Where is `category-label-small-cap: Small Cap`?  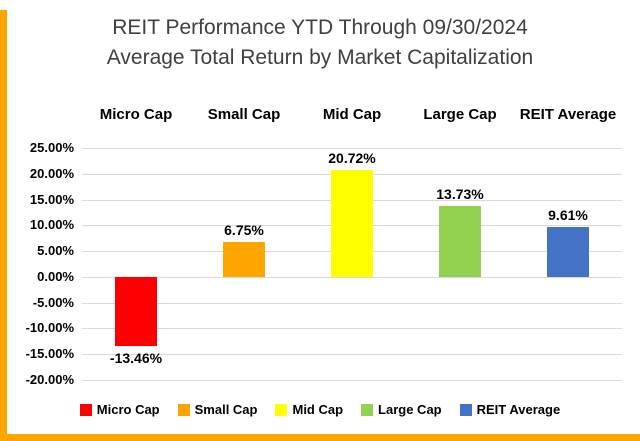
category-label-small-cap: Small Cap is located at coordinates (244, 114).